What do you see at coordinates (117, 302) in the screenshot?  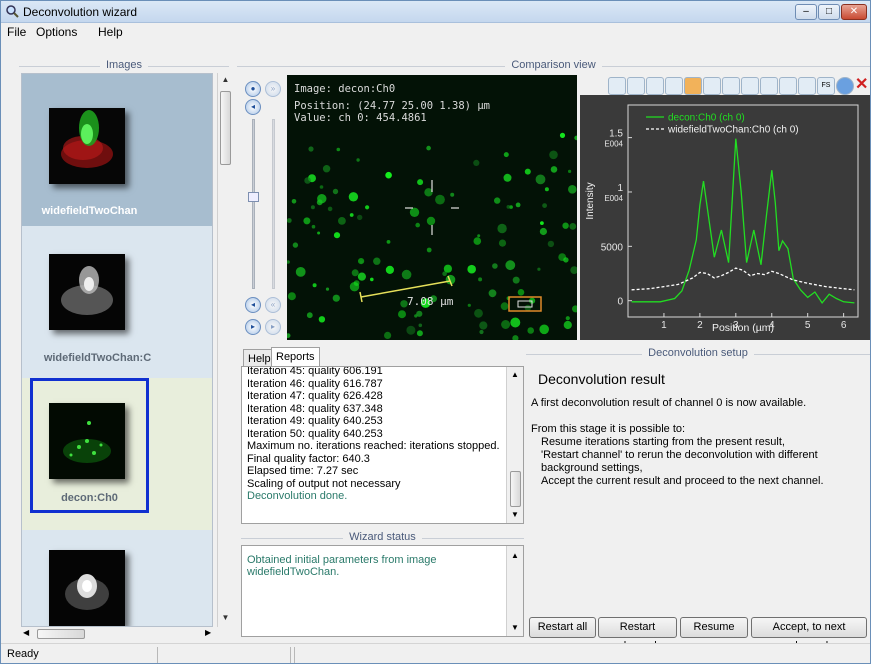 I see `image-tile: widefieldTwoChan:C` at bounding box center [117, 302].